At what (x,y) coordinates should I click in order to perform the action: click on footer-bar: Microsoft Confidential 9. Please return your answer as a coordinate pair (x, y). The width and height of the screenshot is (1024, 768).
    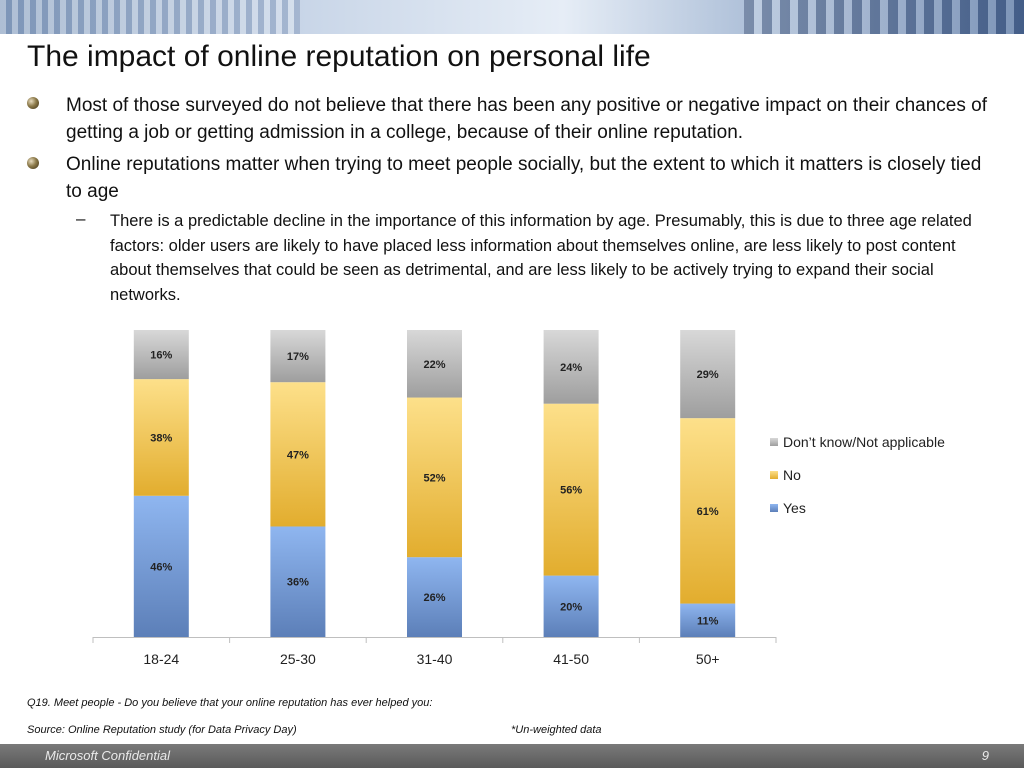
    Looking at the image, I should click on (512, 756).